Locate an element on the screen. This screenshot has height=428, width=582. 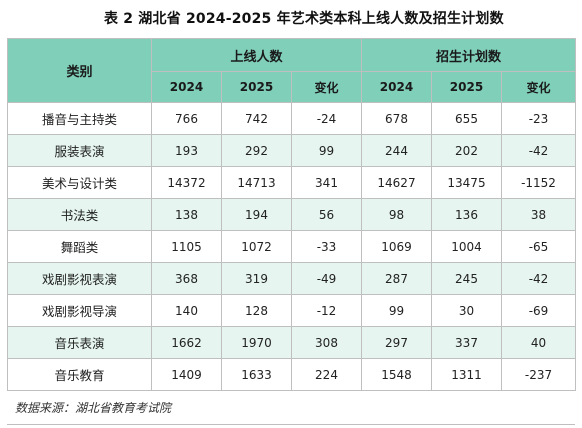
header-plan-2025: 2025 is located at coordinates (466, 87).